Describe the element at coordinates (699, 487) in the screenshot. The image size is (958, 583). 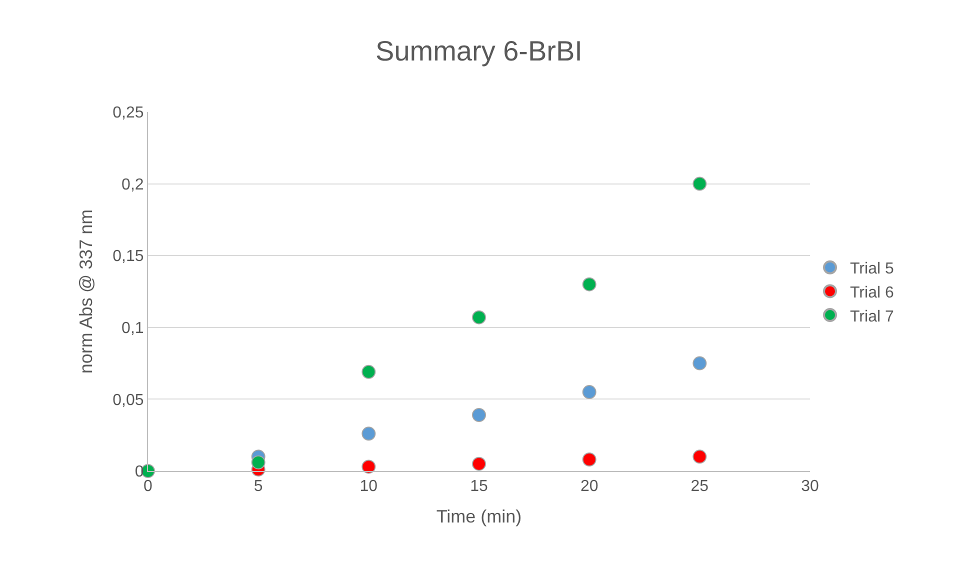
I see `x-tick-label: 25` at that location.